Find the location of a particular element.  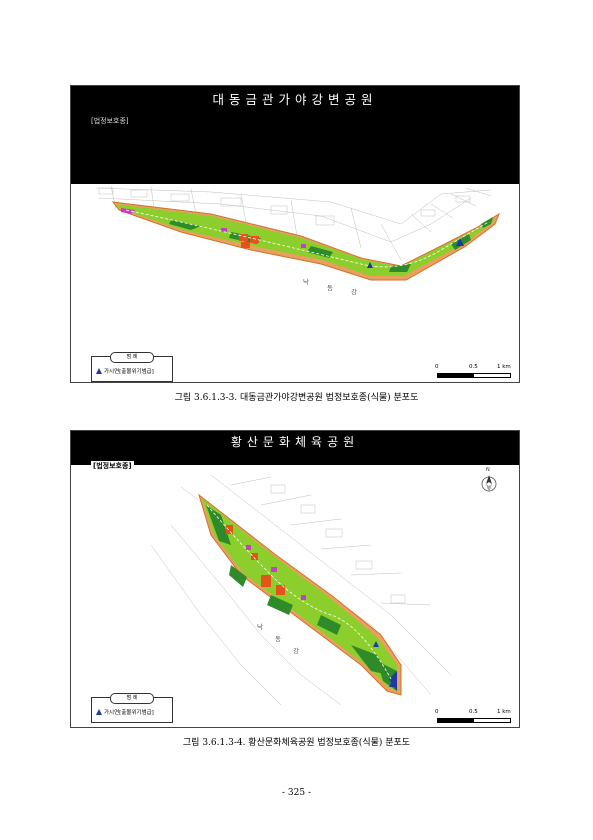

figure-1-legend: 범 례 가시연[출몰위기범급] is located at coordinates (132, 367).